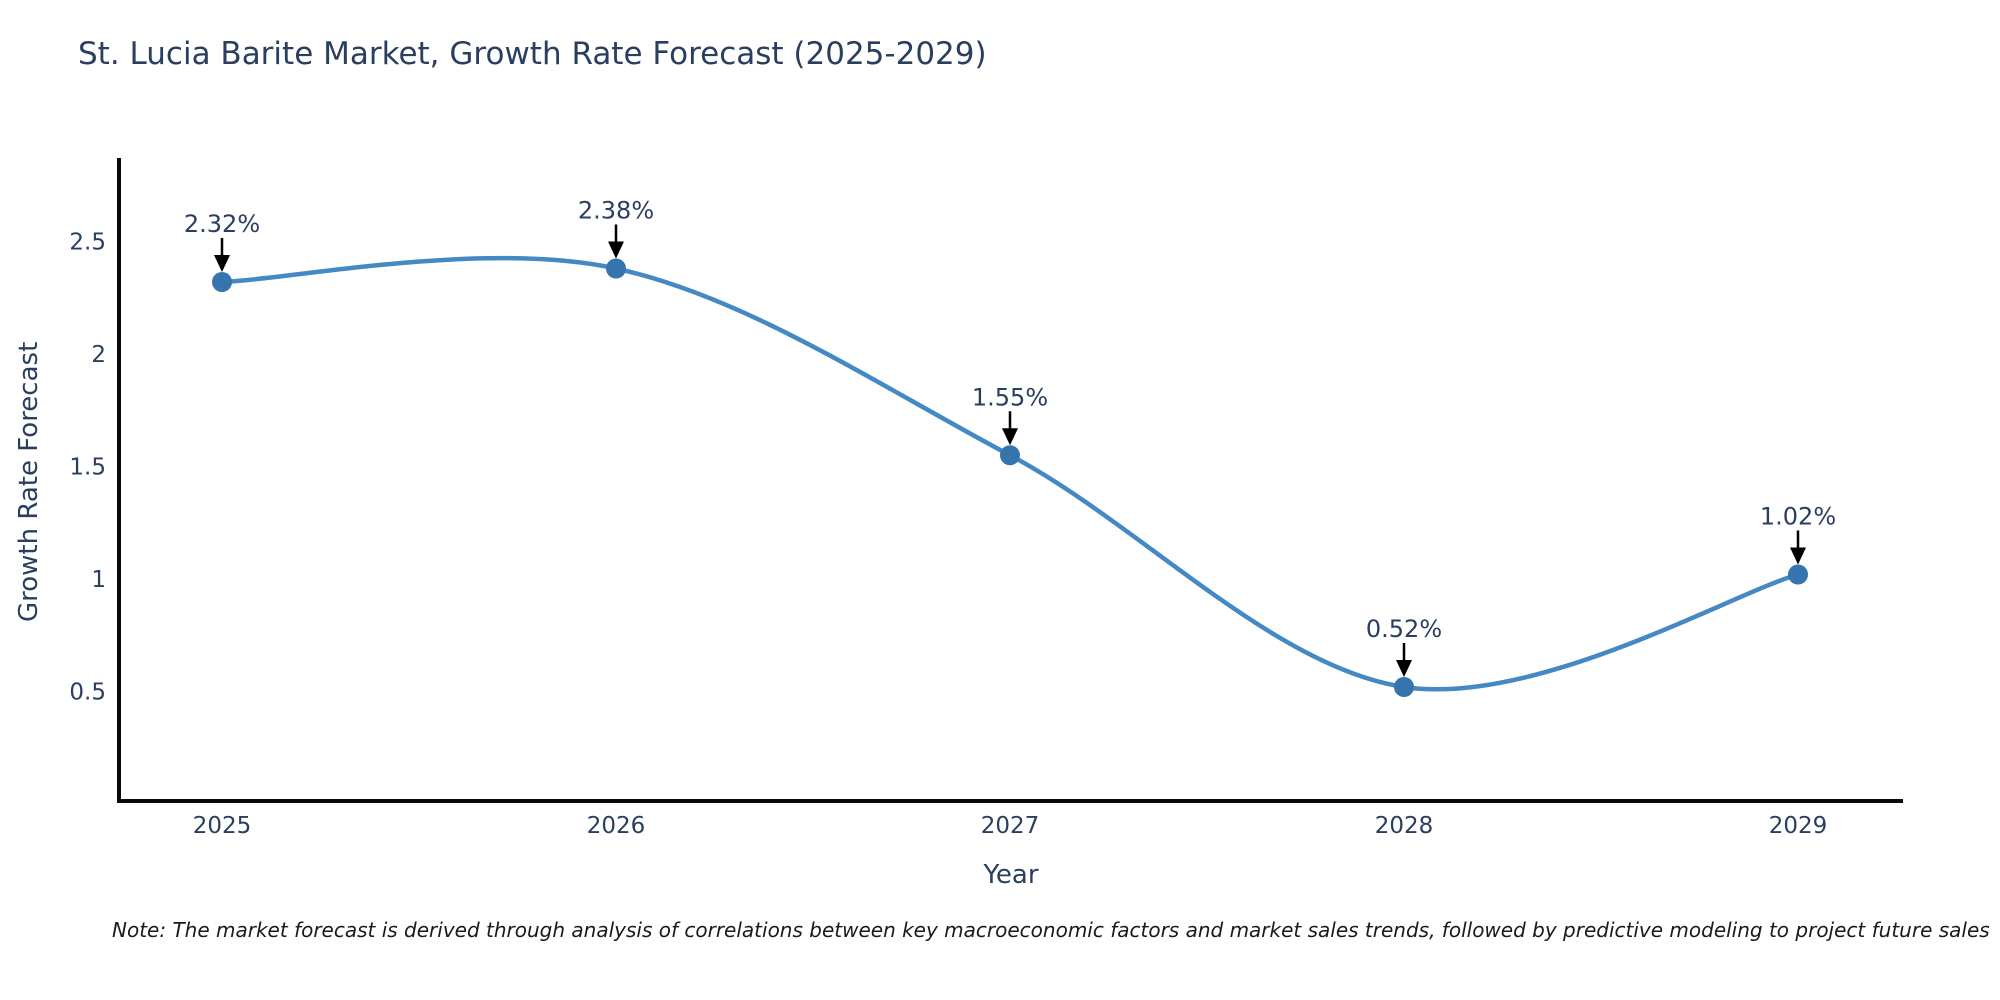 This screenshot has width=2000, height=1000. Describe the element at coordinates (616, 211) in the screenshot. I see `data-label: 2.38%` at that location.